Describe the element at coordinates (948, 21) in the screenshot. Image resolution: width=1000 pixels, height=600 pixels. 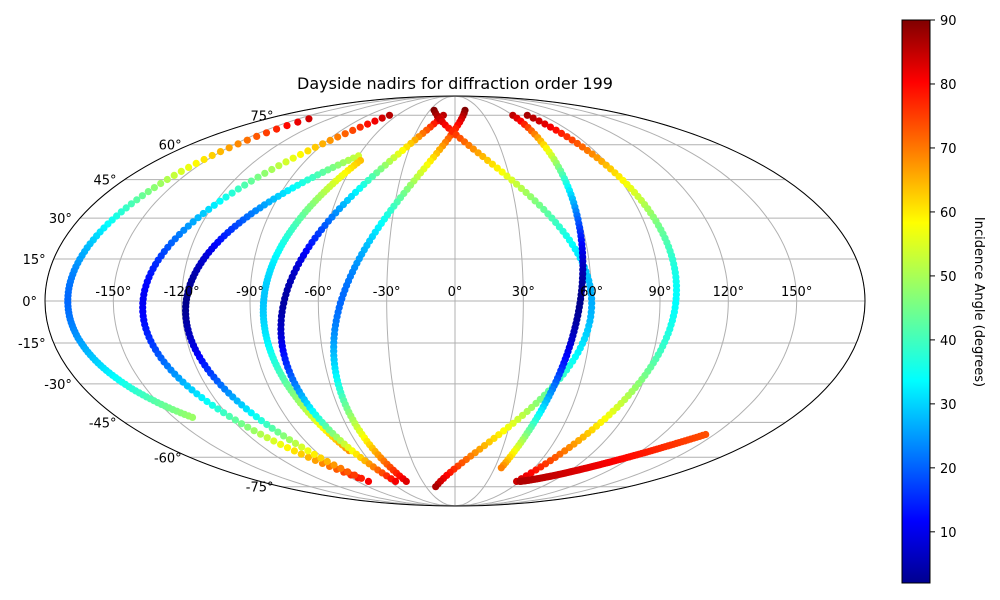
I see `colorbar-tick-label: 90` at that location.